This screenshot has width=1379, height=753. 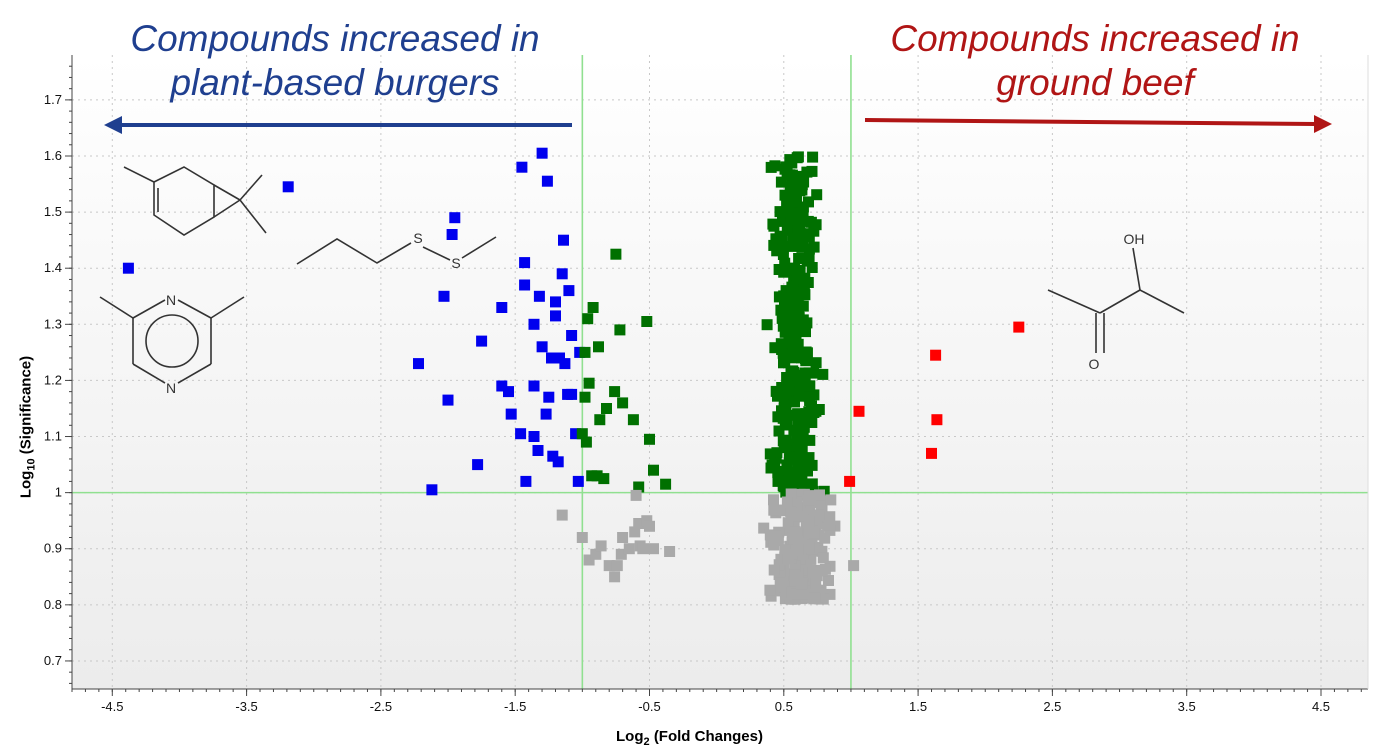 What do you see at coordinates (1187, 706) in the screenshot?
I see `x-tick-label: 3.5` at bounding box center [1187, 706].